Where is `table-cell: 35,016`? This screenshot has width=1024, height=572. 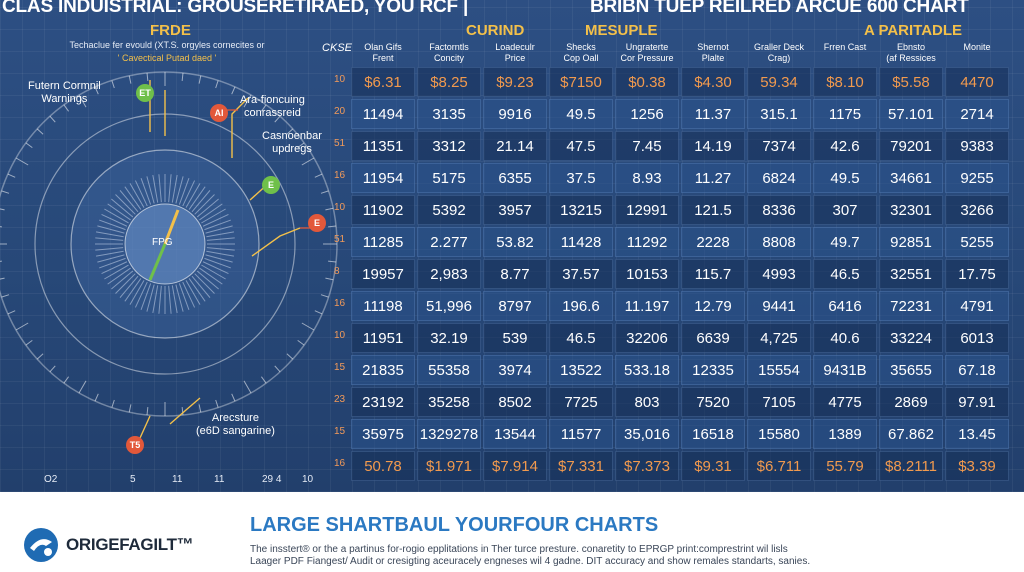 table-cell: 35,016 is located at coordinates (647, 434).